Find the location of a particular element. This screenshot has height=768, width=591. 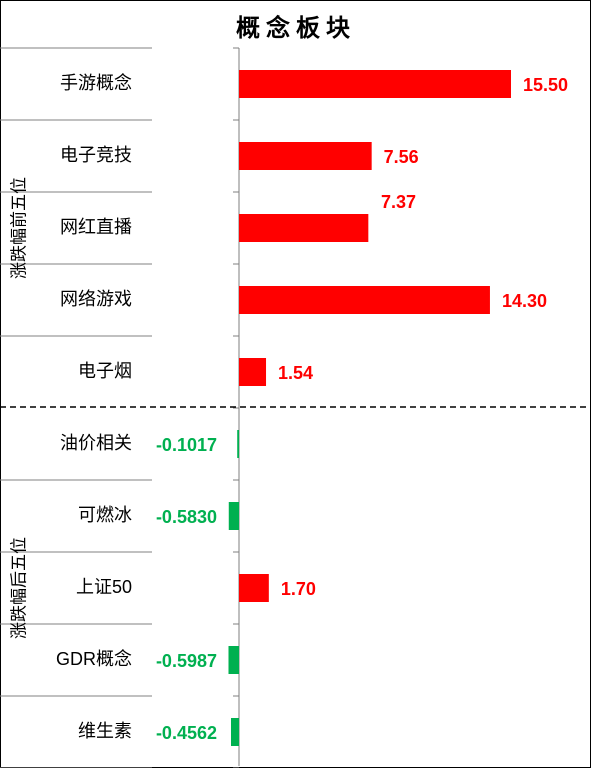

chart-title: 概念板块 is located at coordinates (296, 28).